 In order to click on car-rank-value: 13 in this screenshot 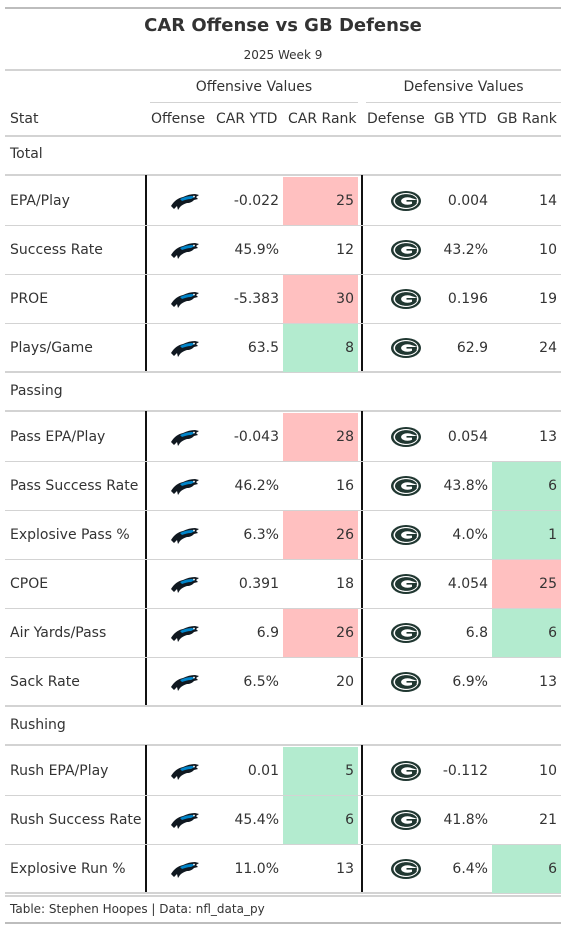, I will do `click(345, 869)`.